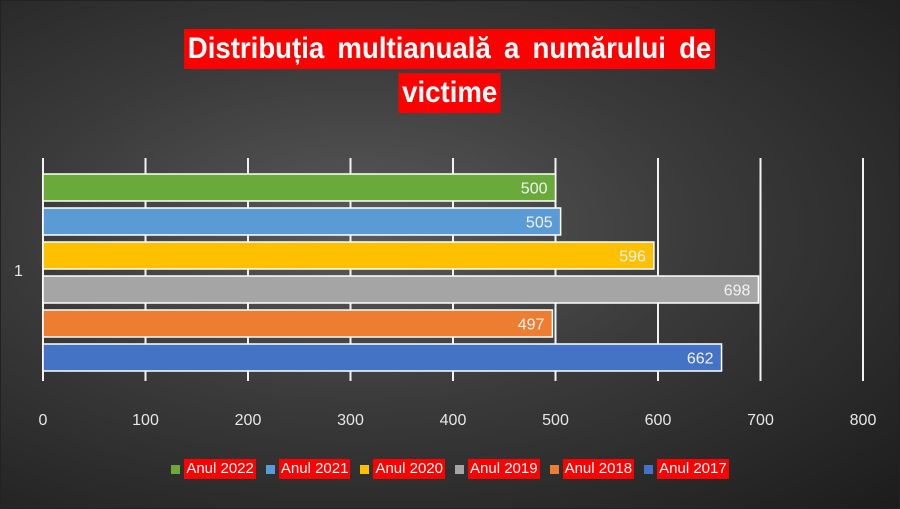 This screenshot has width=900, height=509. What do you see at coordinates (145, 420) in the screenshot?
I see `x-tick-label: 100` at bounding box center [145, 420].